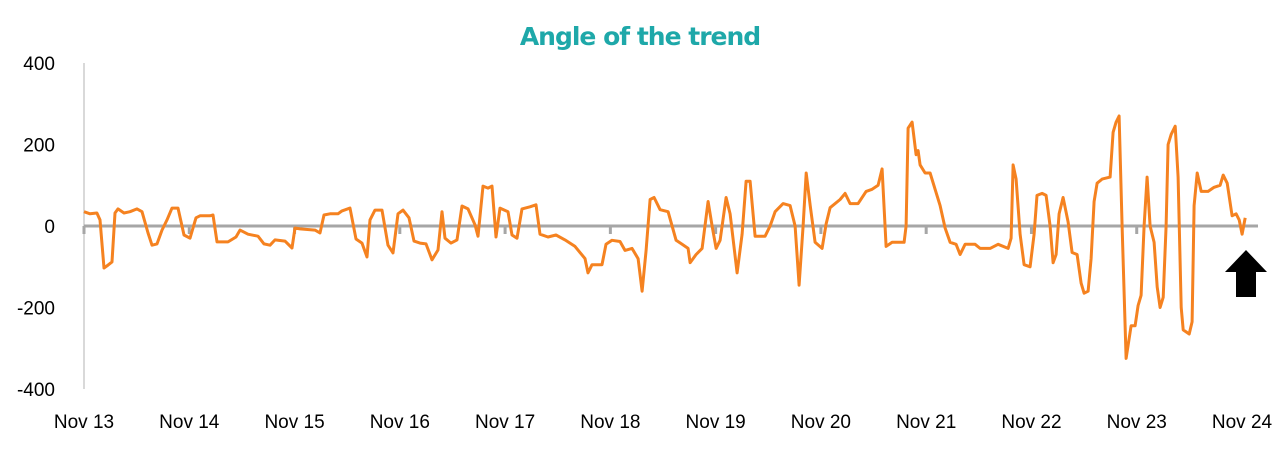 This screenshot has width=1280, height=468. Describe the element at coordinates (1031, 422) in the screenshot. I see `x-tick-label: Nov 22` at that location.